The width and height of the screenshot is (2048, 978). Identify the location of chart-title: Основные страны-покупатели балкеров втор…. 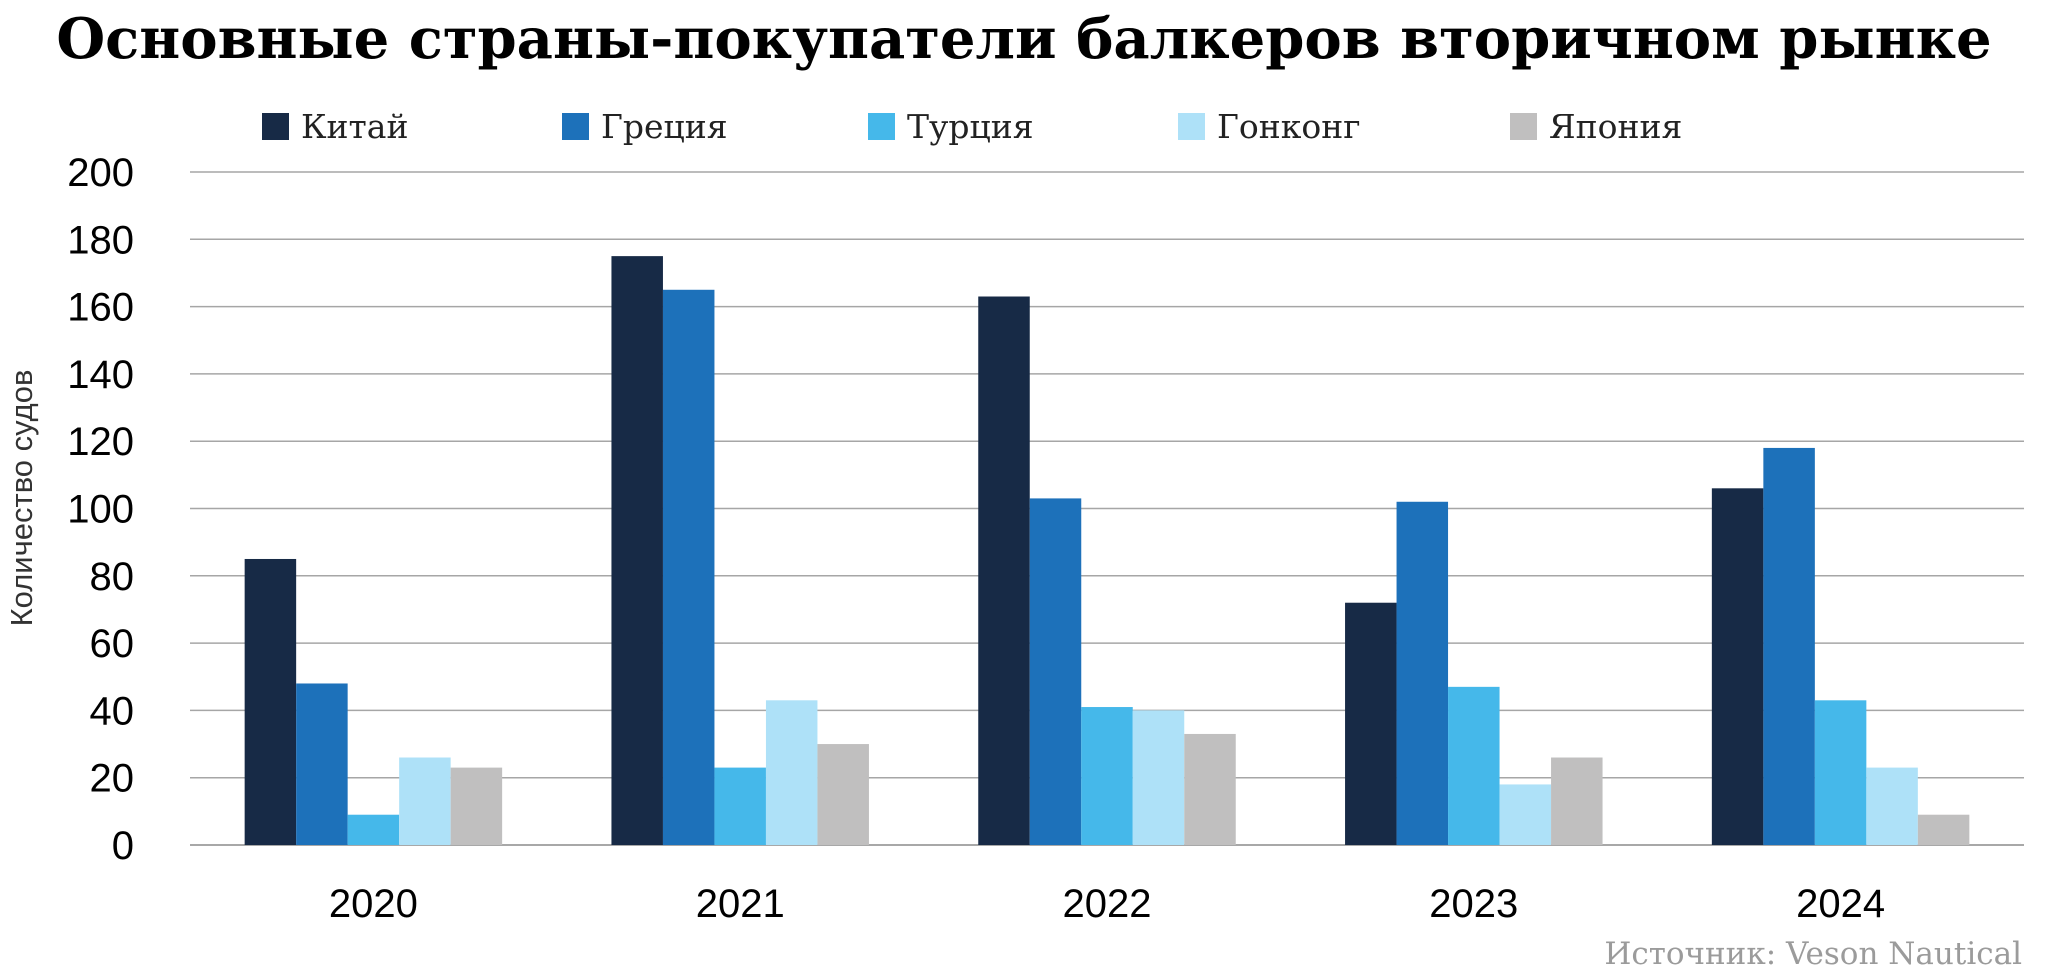
(1024, 39).